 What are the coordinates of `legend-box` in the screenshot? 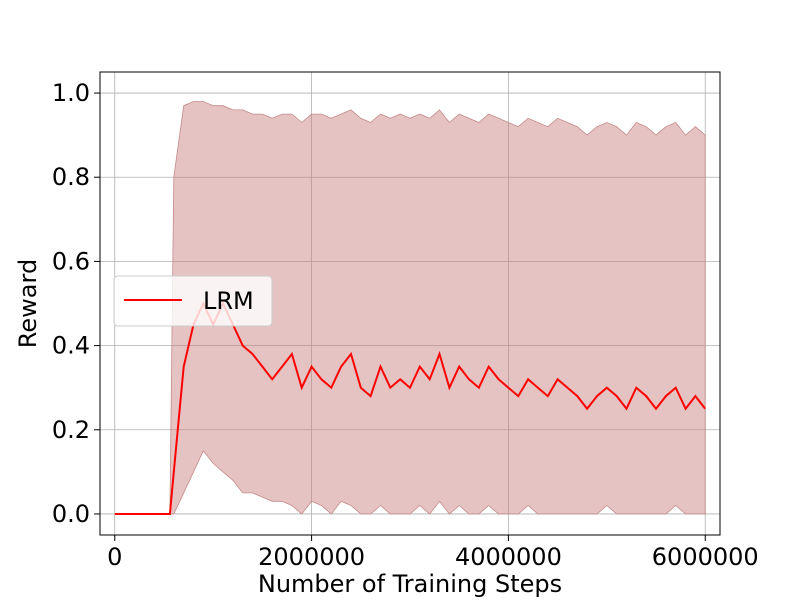 It's located at (193, 301).